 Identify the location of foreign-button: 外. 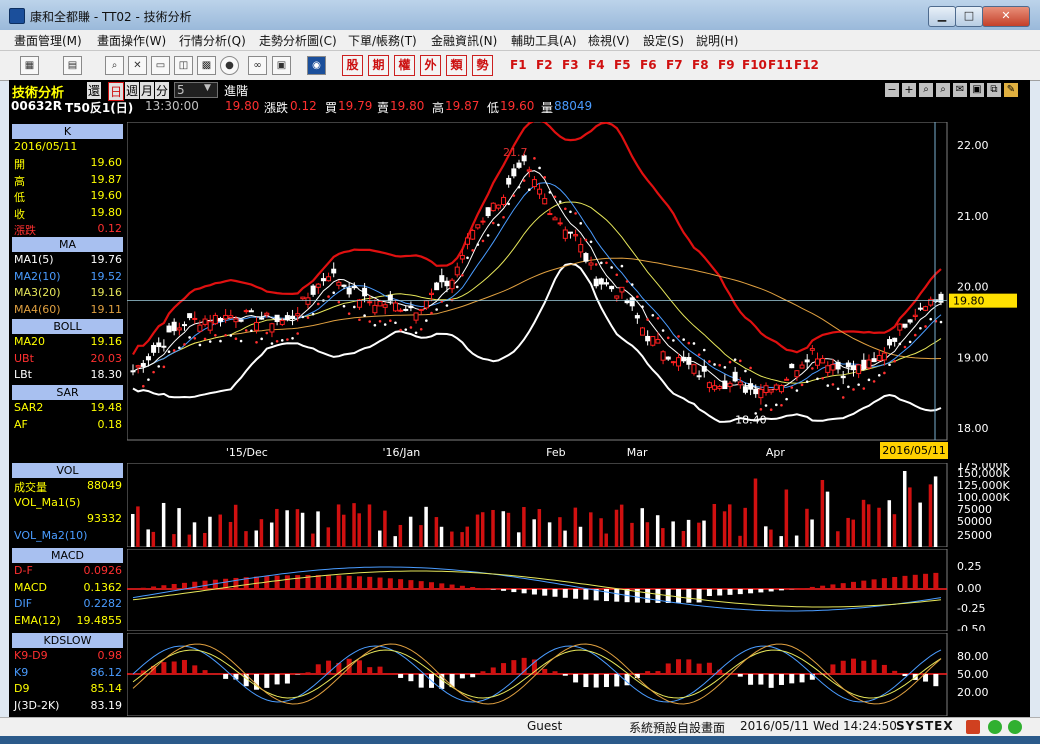
(430, 65).